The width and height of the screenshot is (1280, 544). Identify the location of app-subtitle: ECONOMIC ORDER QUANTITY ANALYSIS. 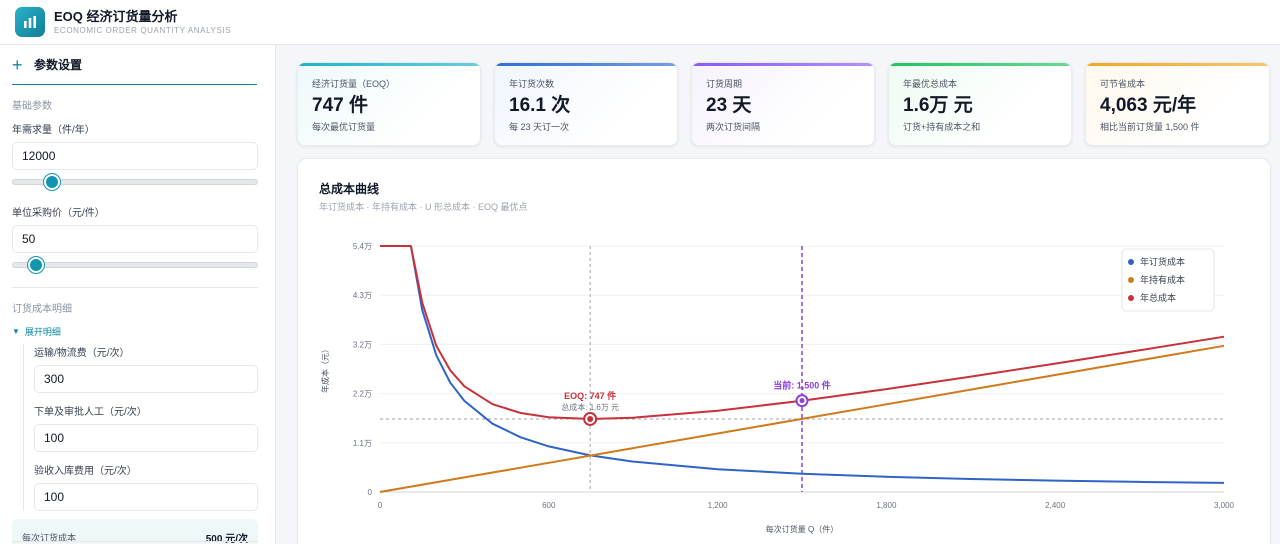
(143, 30).